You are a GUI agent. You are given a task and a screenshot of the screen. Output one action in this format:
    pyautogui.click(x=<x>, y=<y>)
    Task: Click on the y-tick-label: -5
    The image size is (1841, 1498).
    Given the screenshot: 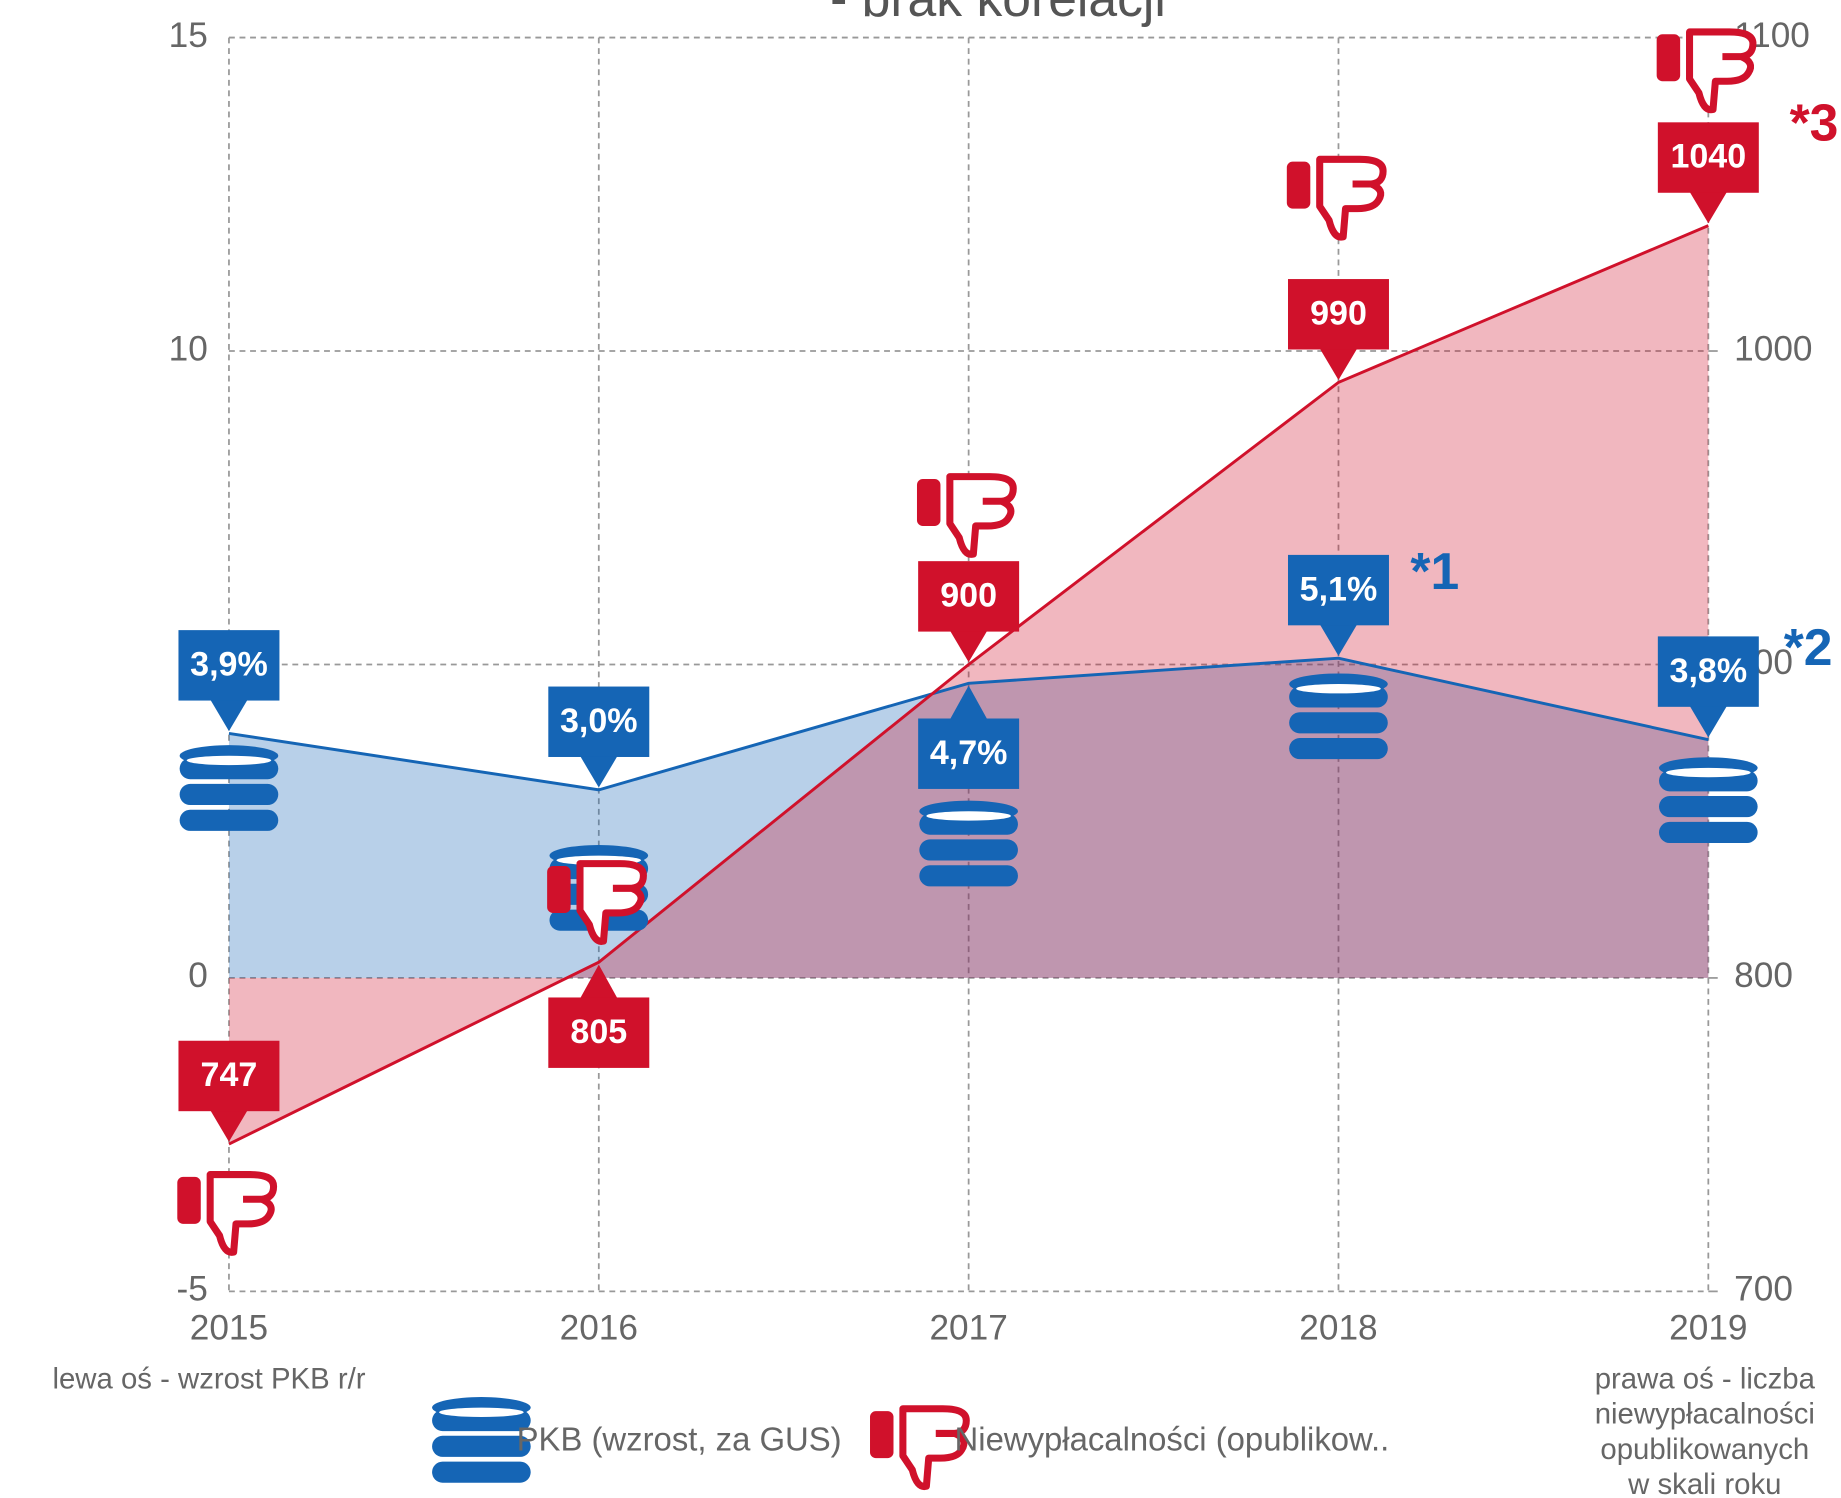 What is the action you would take?
    pyautogui.click(x=191, y=1289)
    